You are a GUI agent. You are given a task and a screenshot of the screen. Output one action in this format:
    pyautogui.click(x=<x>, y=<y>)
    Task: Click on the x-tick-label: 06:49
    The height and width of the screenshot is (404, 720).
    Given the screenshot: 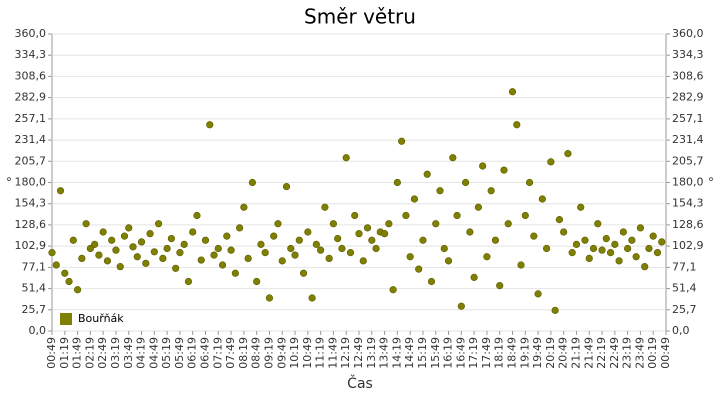 What is the action you would take?
    pyautogui.click(x=205, y=353)
    